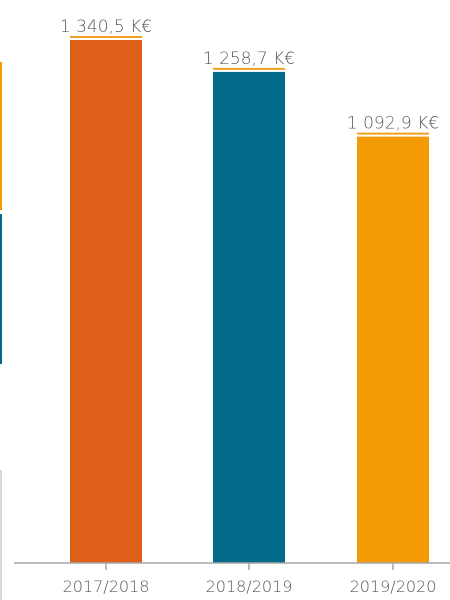  I want to click on left-edge-strip-gray, so click(1, 535).